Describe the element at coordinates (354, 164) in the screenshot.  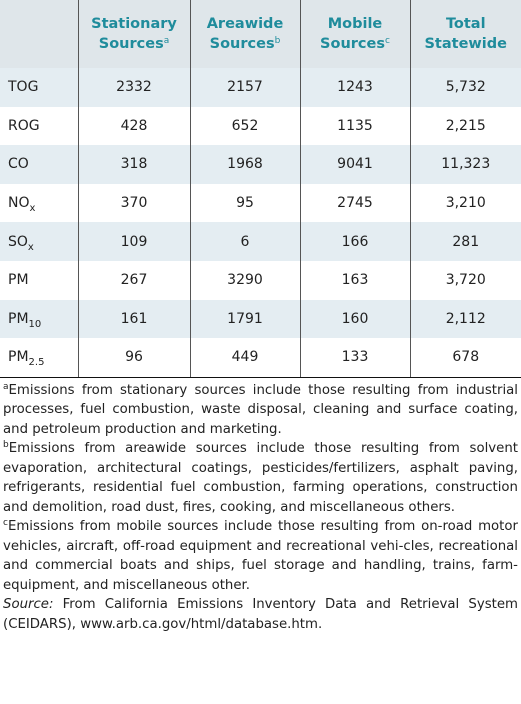
I see `cell: 9041` at that location.